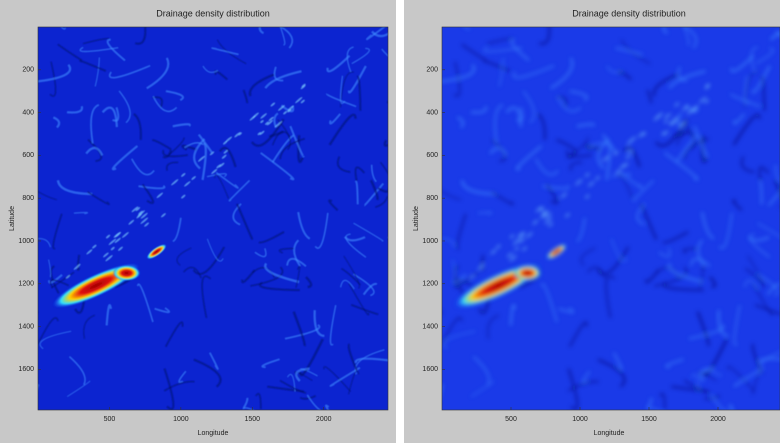 The height and width of the screenshot is (443, 780). What do you see at coordinates (416, 218) in the screenshot?
I see `y-axis-label: Latitude` at bounding box center [416, 218].